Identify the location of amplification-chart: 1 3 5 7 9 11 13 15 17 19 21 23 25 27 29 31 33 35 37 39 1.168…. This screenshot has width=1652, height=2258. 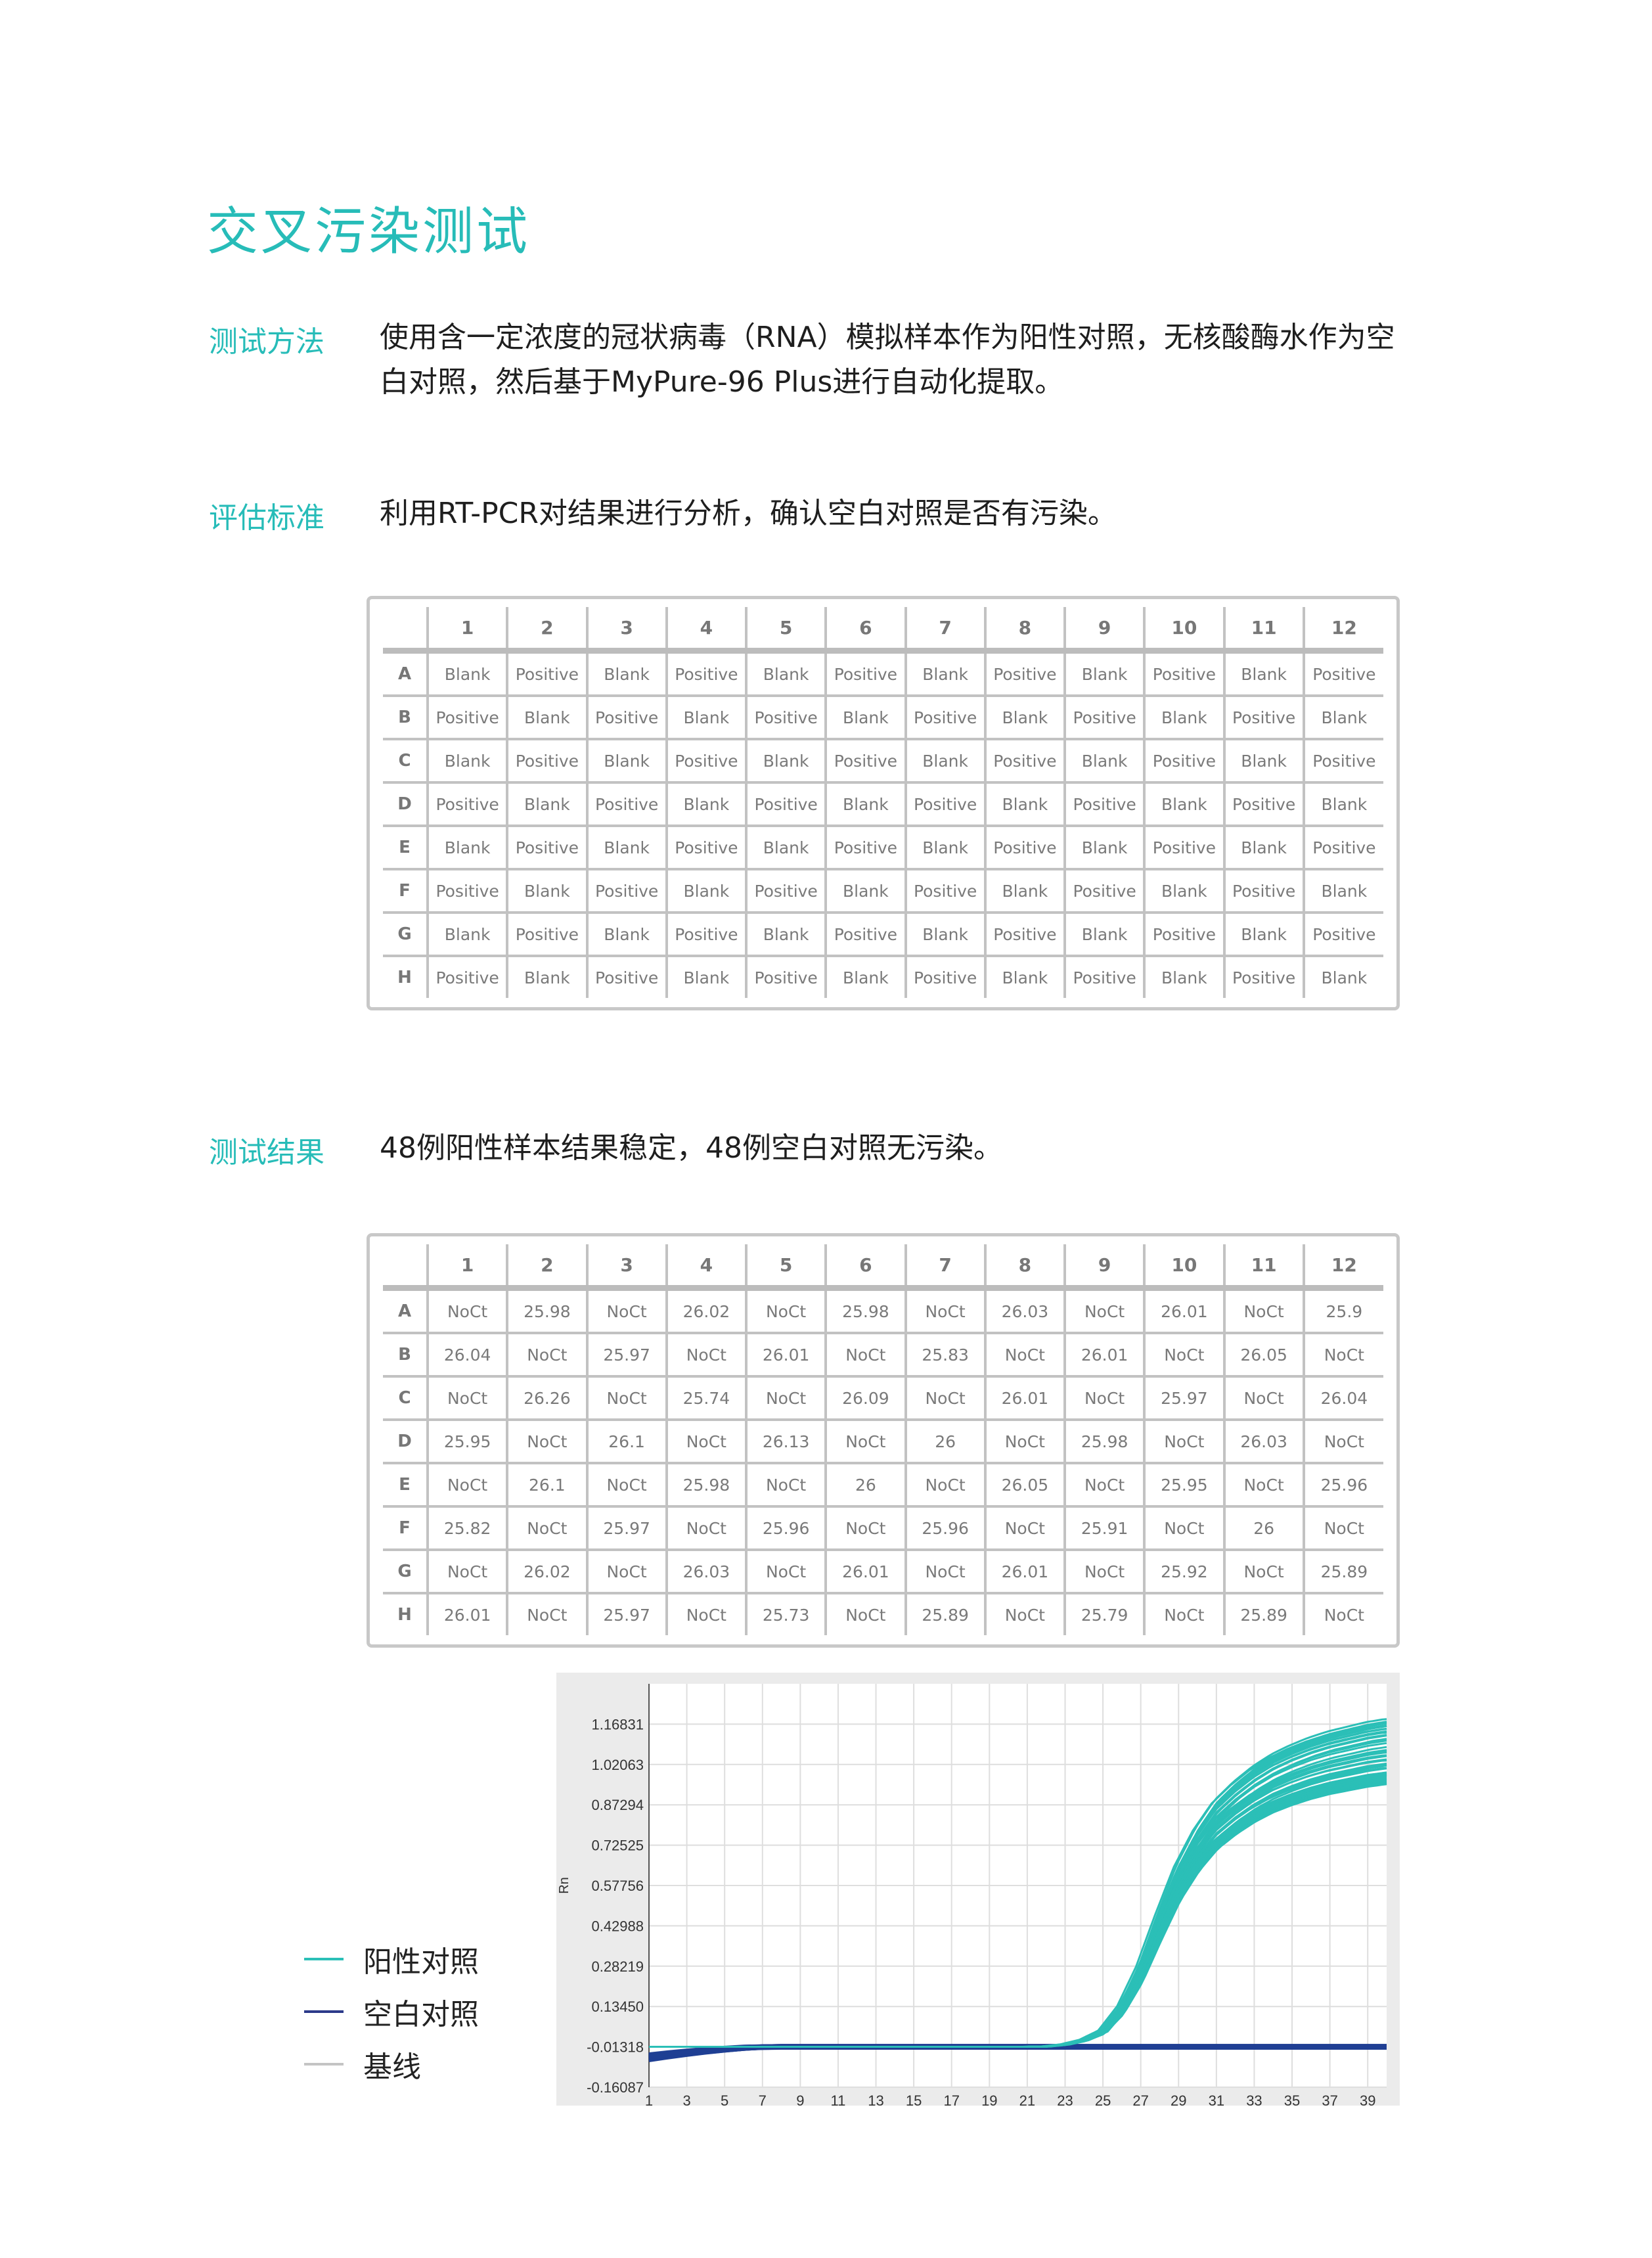
(978, 1891).